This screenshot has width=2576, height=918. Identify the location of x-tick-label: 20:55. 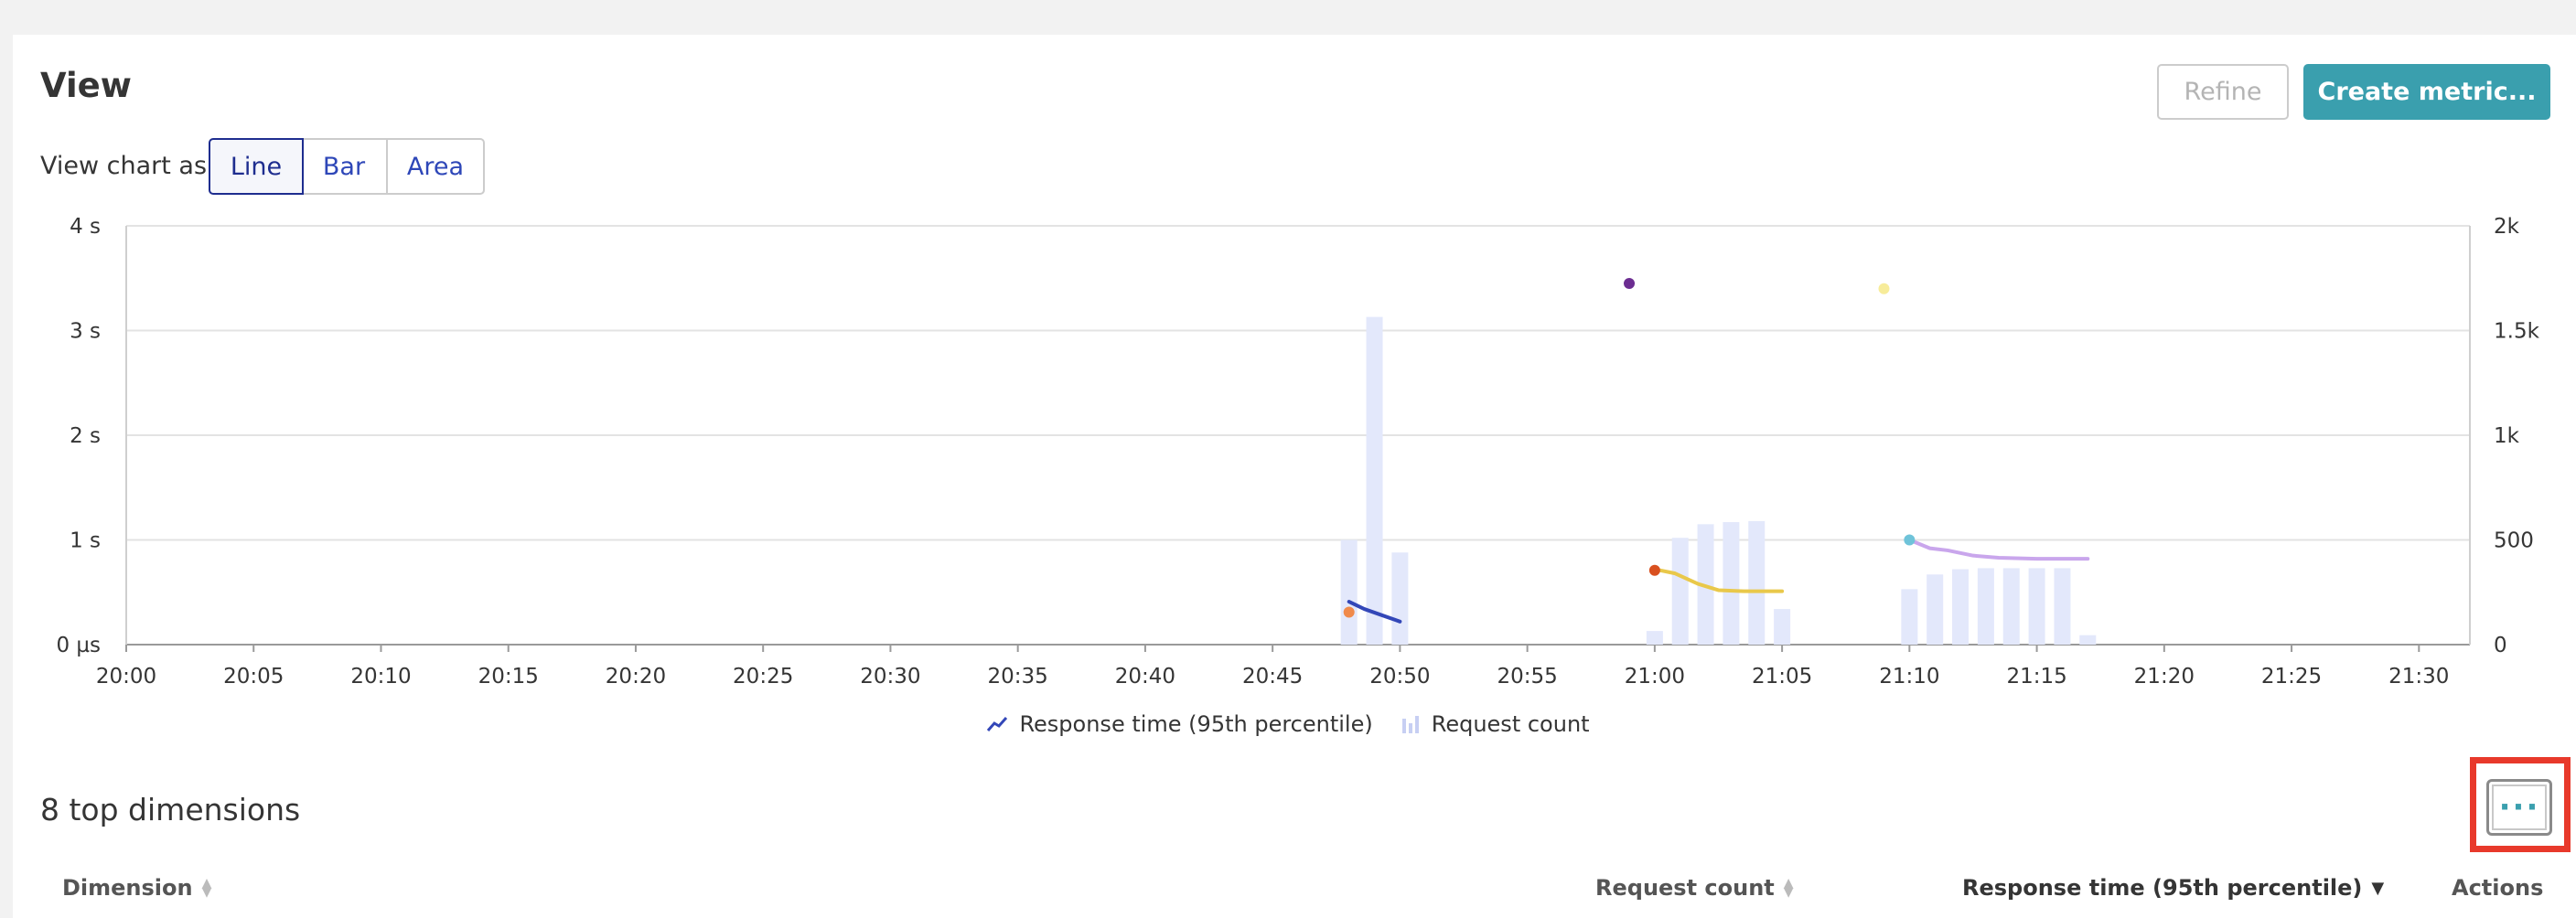
(1527, 676).